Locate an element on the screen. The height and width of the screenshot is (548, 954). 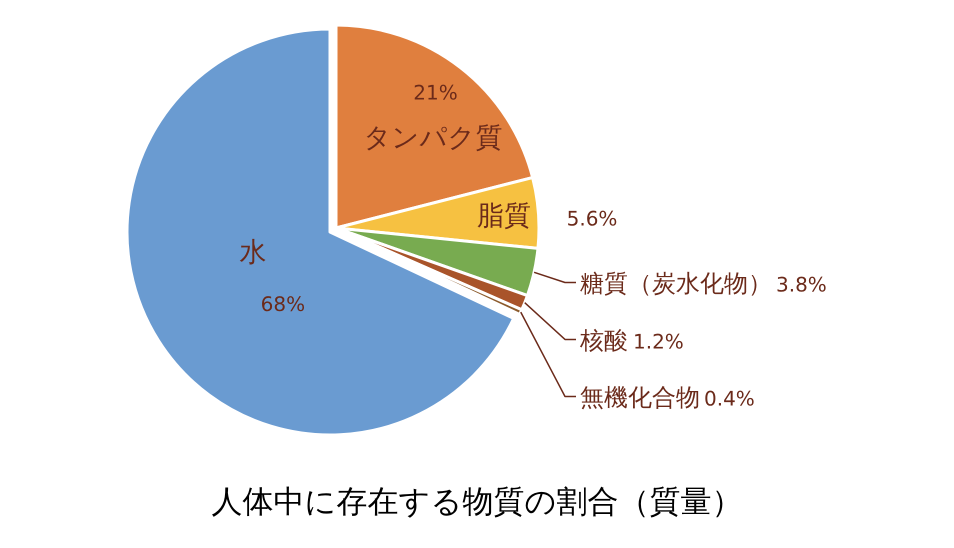
data-label: 68% is located at coordinates (283, 304).